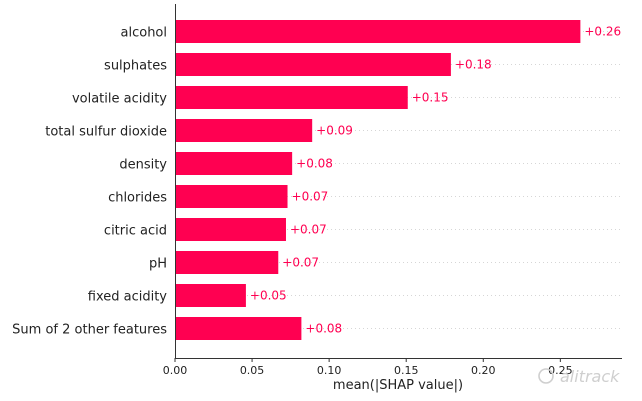 The height and width of the screenshot is (401, 642). I want to click on x-tick-label: 0.10, so click(329, 370).